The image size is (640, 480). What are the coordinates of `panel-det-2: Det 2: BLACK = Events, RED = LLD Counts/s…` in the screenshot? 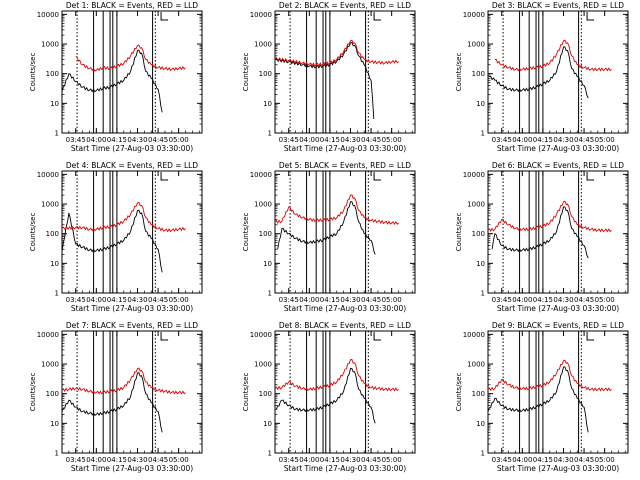 It's located at (329, 77).